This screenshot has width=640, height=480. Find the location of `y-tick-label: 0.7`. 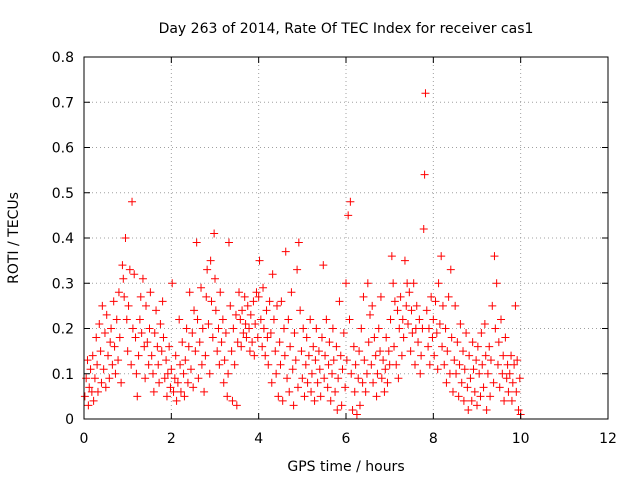

y-tick-label: 0.7 is located at coordinates (63, 103).